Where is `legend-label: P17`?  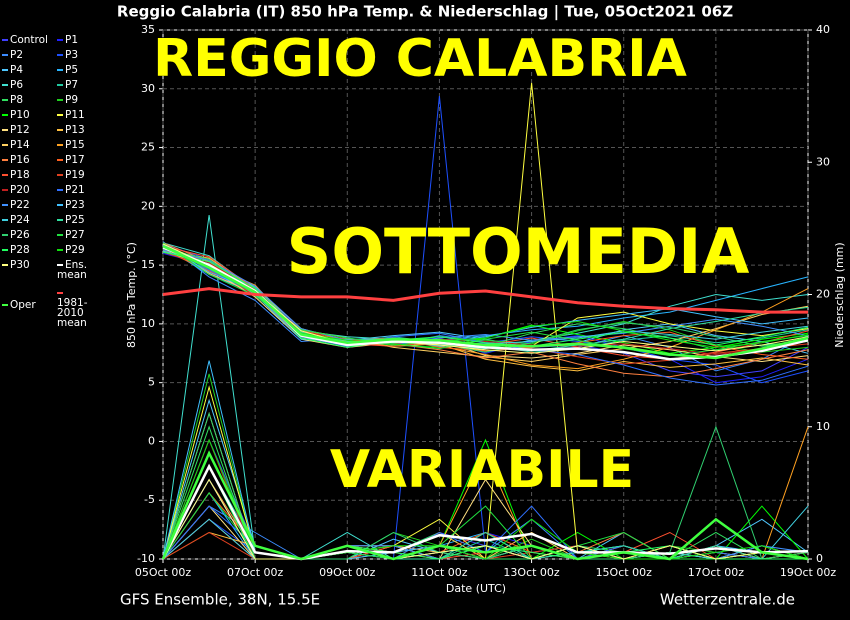 legend-label: P17 is located at coordinates (75, 160).